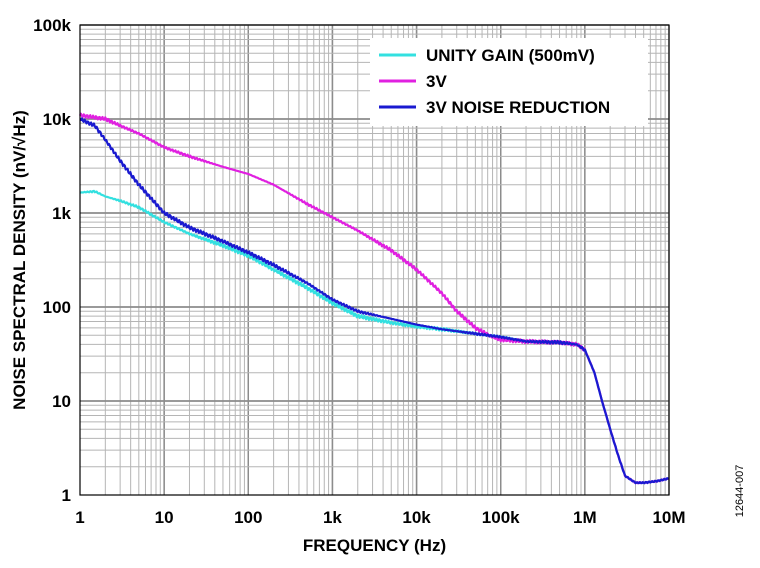 This screenshot has width=760, height=568. What do you see at coordinates (740, 491) in the screenshot?
I see `figure-id: 12644-007` at bounding box center [740, 491].